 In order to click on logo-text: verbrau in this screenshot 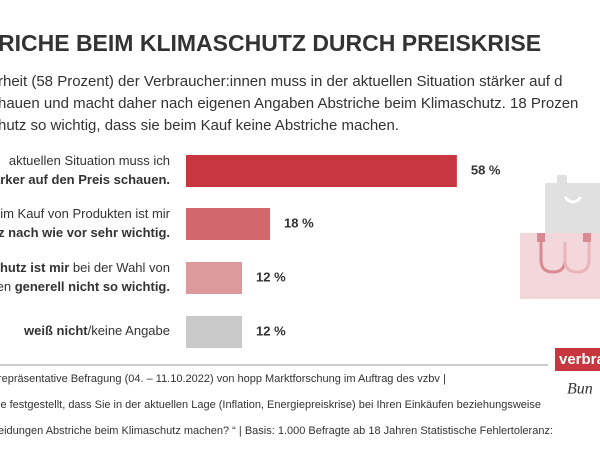, I will do `click(579, 359)`.